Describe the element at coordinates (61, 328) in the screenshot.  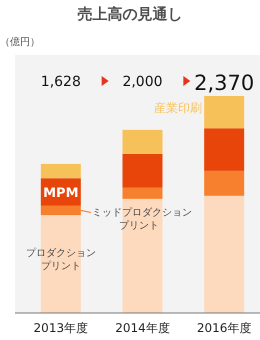
I see `x-tick-label: 2013年度` at that location.